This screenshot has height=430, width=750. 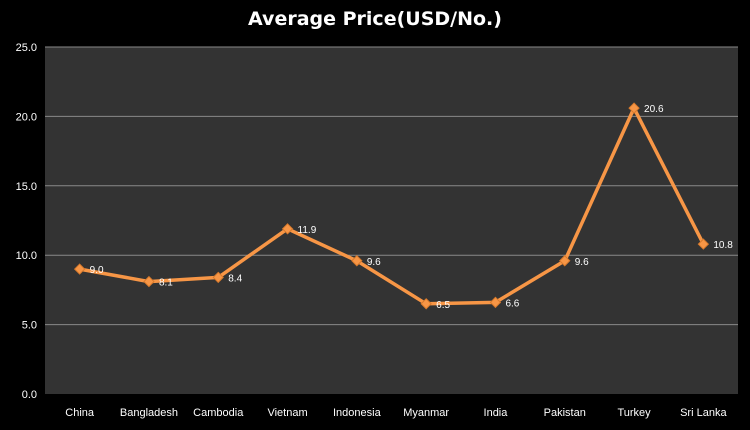 I want to click on x-tick-label: Sri Lanka, so click(x=703, y=413).